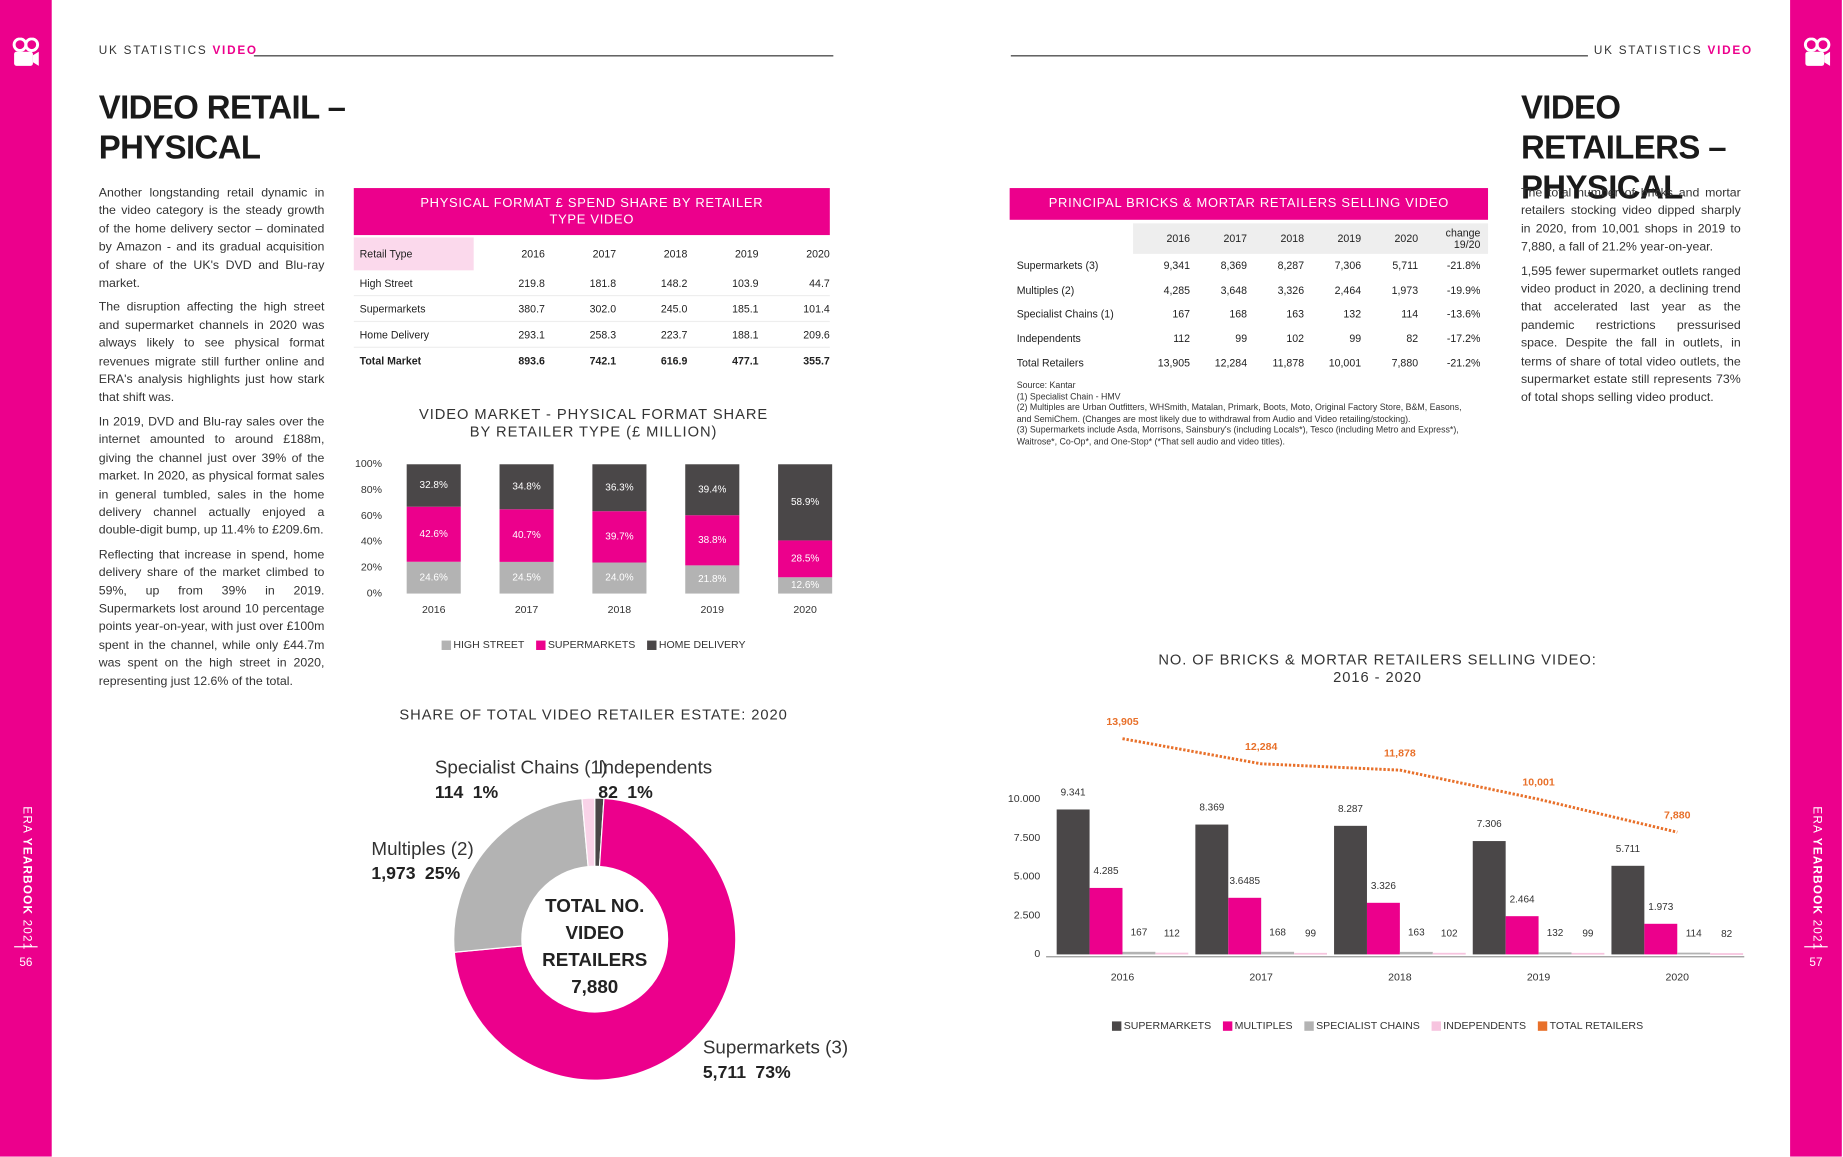 This screenshot has height=1157, width=1843. What do you see at coordinates (1405, 362) in the screenshot?
I see `table-cell: 7,880` at bounding box center [1405, 362].